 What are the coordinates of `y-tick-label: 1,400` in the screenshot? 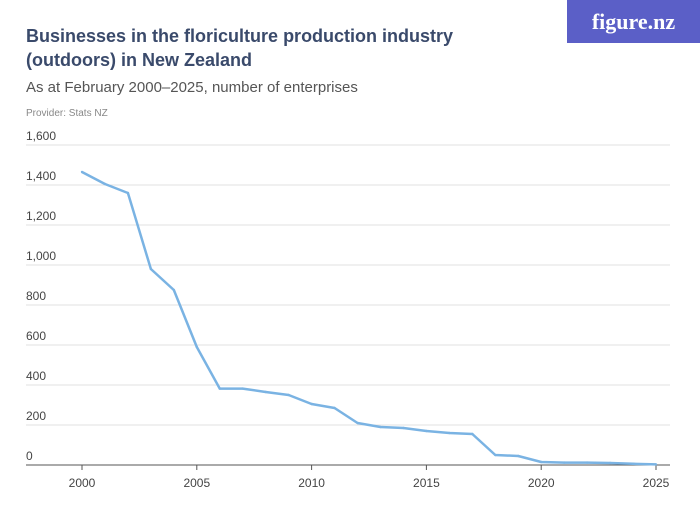 It's located at (41, 176).